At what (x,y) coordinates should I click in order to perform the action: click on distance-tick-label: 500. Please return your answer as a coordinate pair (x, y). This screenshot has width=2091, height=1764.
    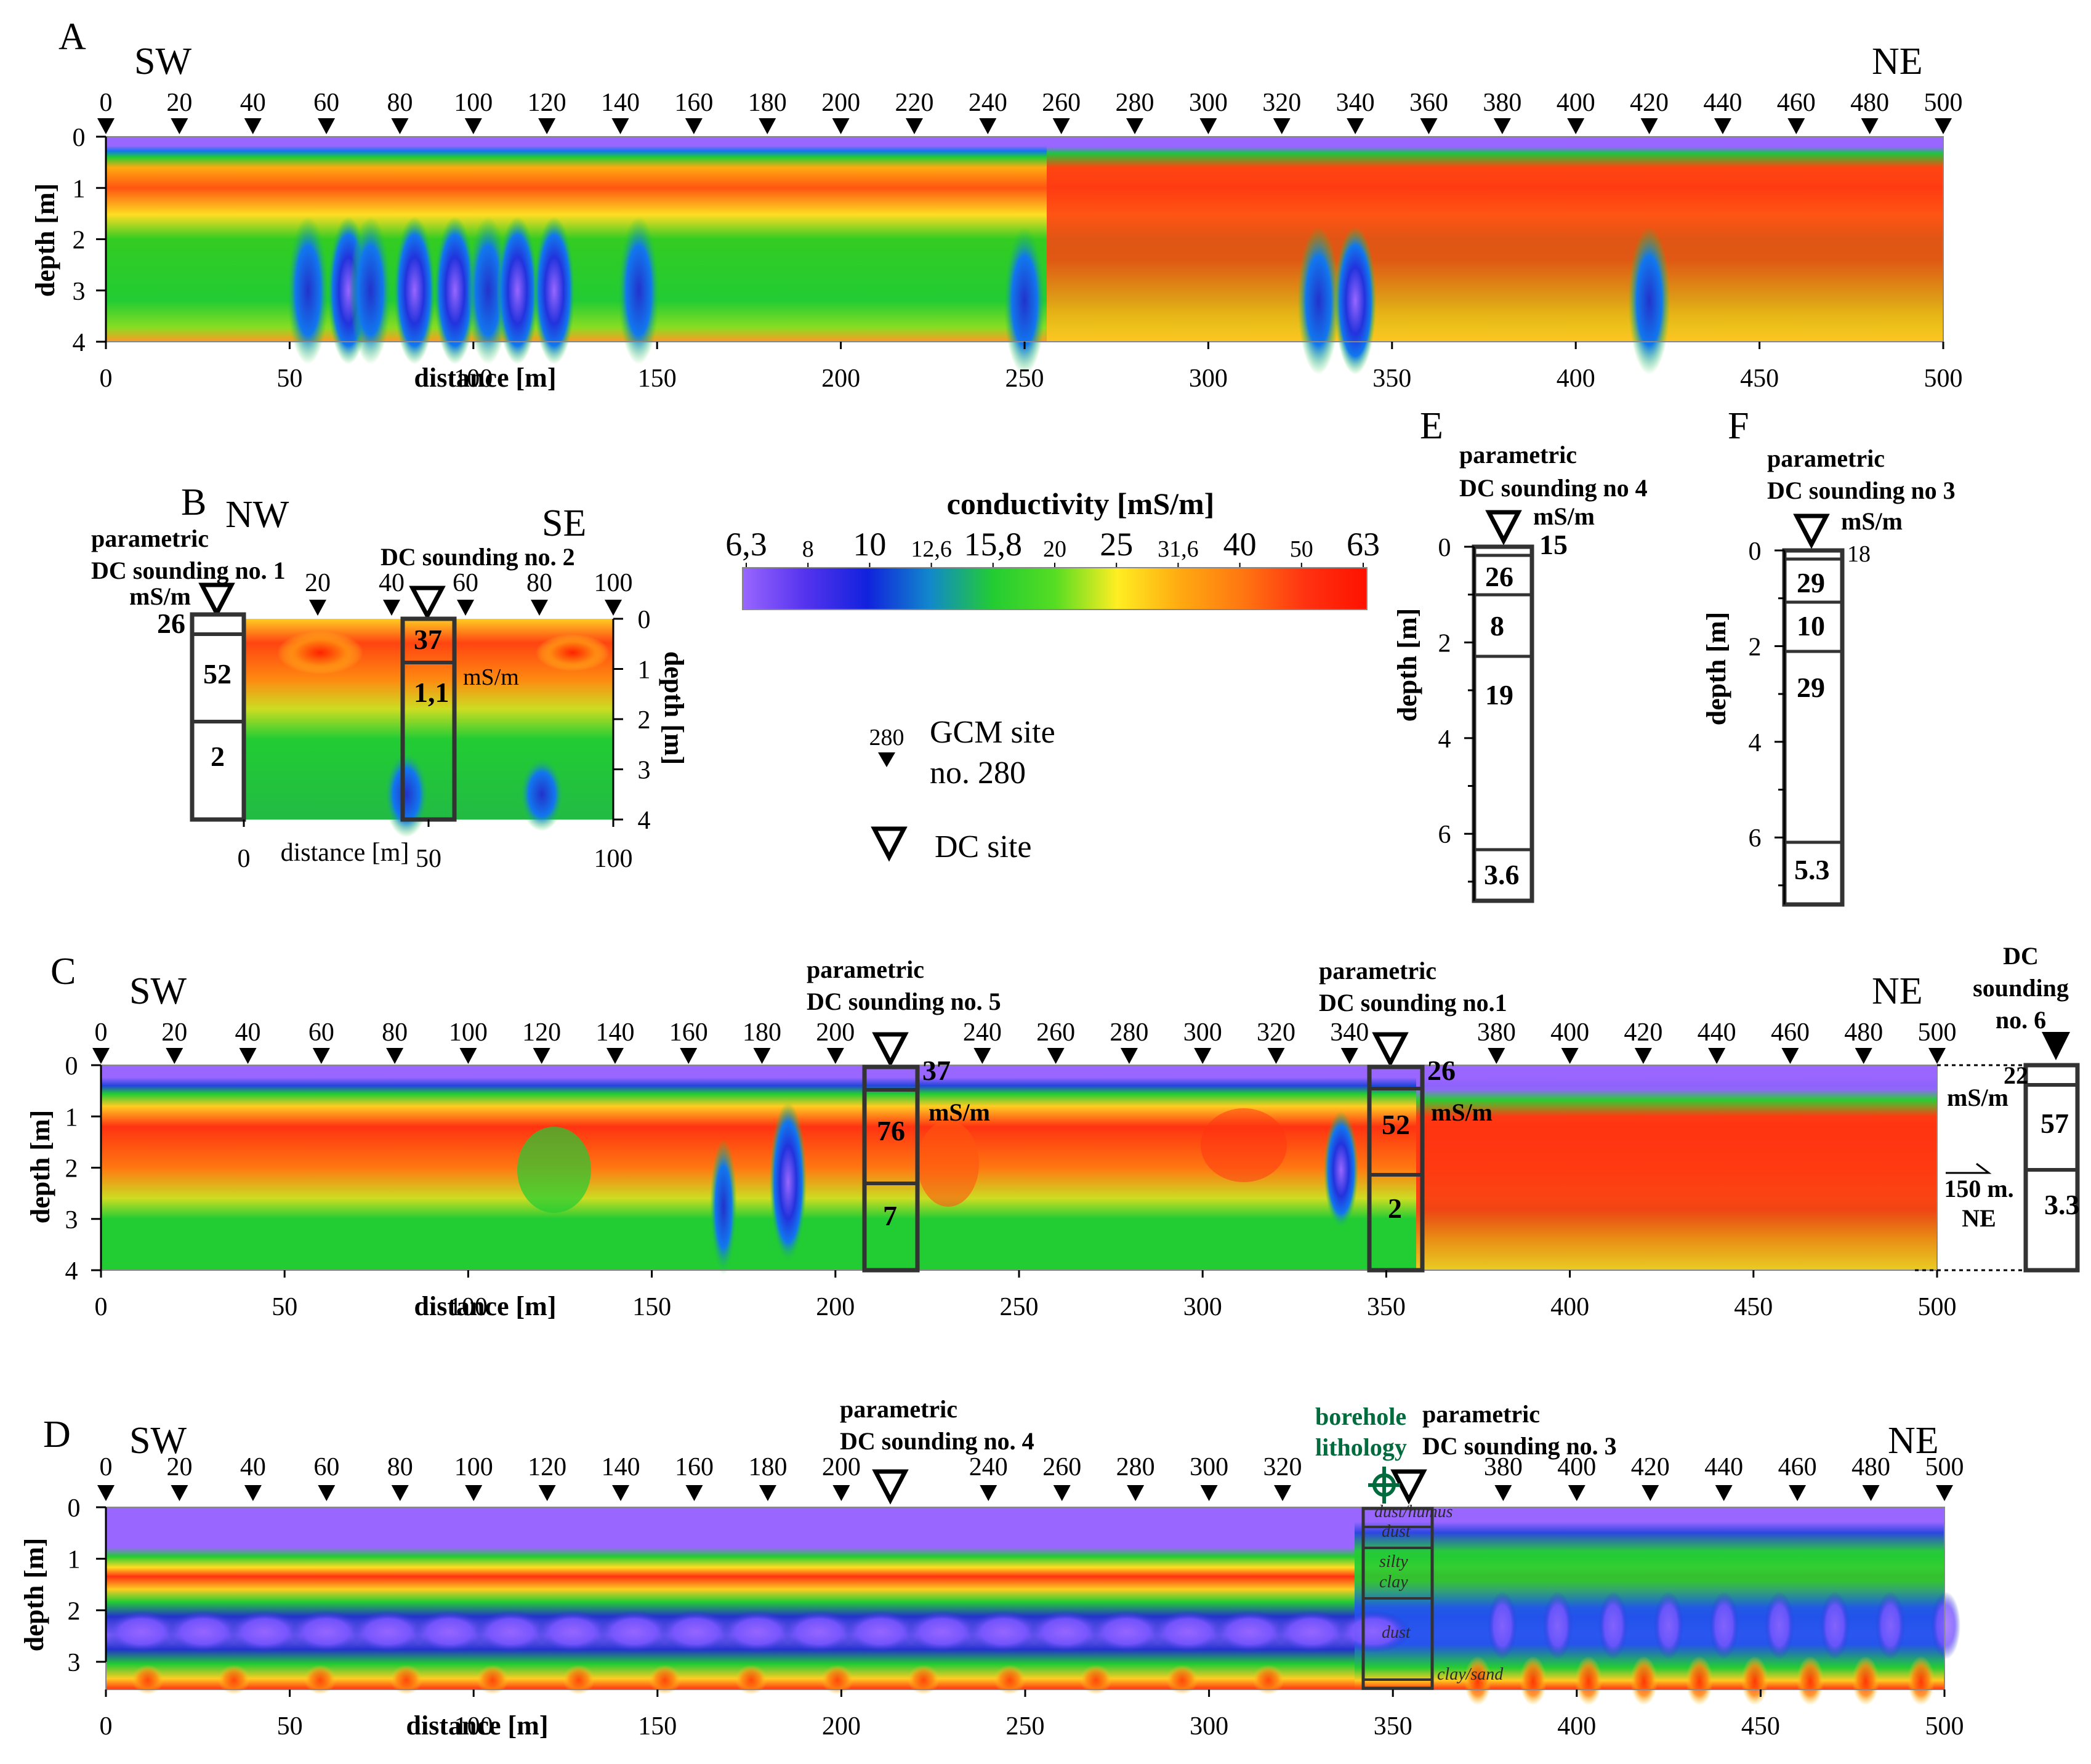
    Looking at the image, I should click on (1944, 1727).